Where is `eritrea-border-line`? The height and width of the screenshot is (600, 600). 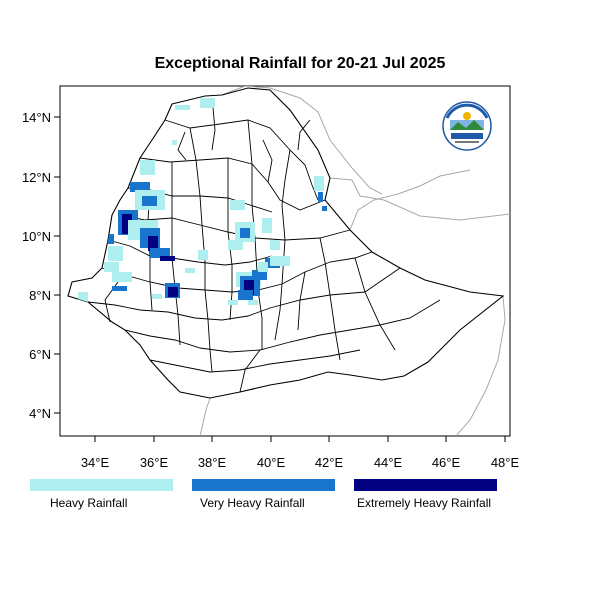 eritrea-border-line is located at coordinates (302, 140).